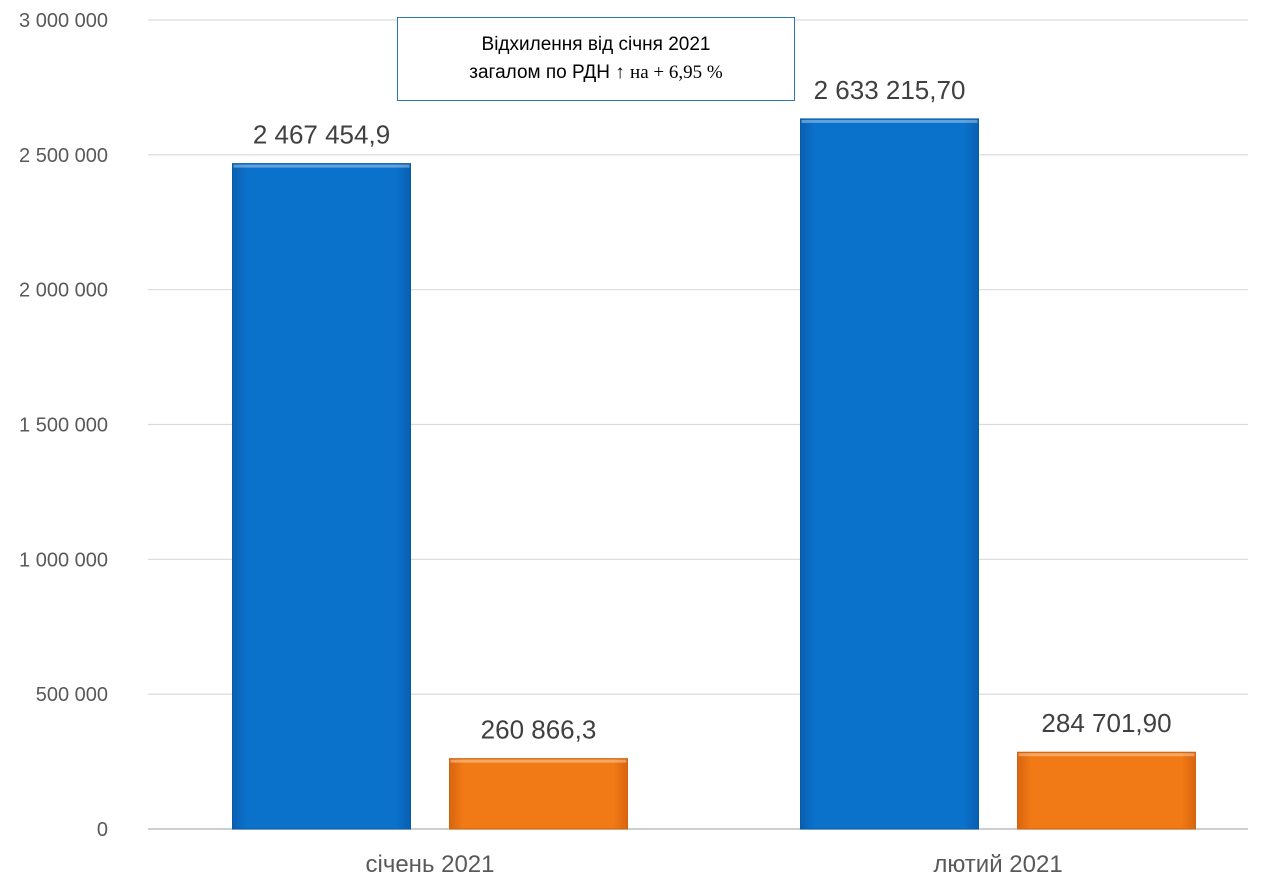  I want to click on y-tick-label: 3 000 000, so click(63, 21).